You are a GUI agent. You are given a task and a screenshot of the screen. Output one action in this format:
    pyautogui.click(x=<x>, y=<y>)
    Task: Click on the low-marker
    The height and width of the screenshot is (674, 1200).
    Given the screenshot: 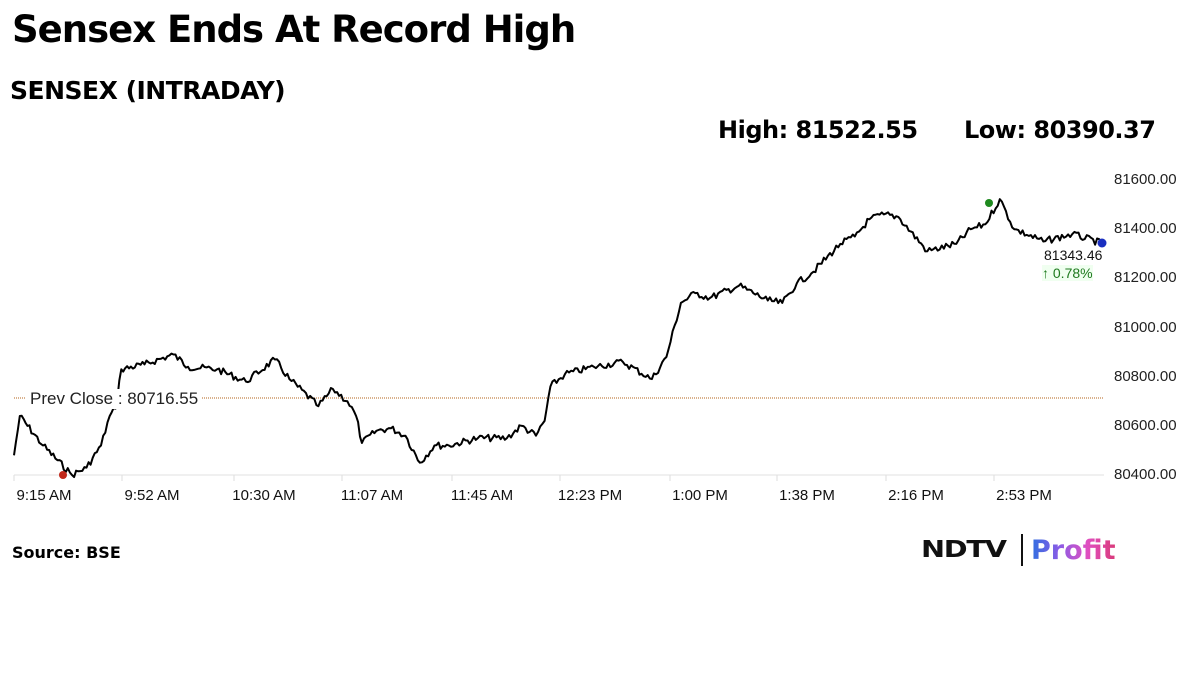 What is the action you would take?
    pyautogui.click(x=63, y=475)
    